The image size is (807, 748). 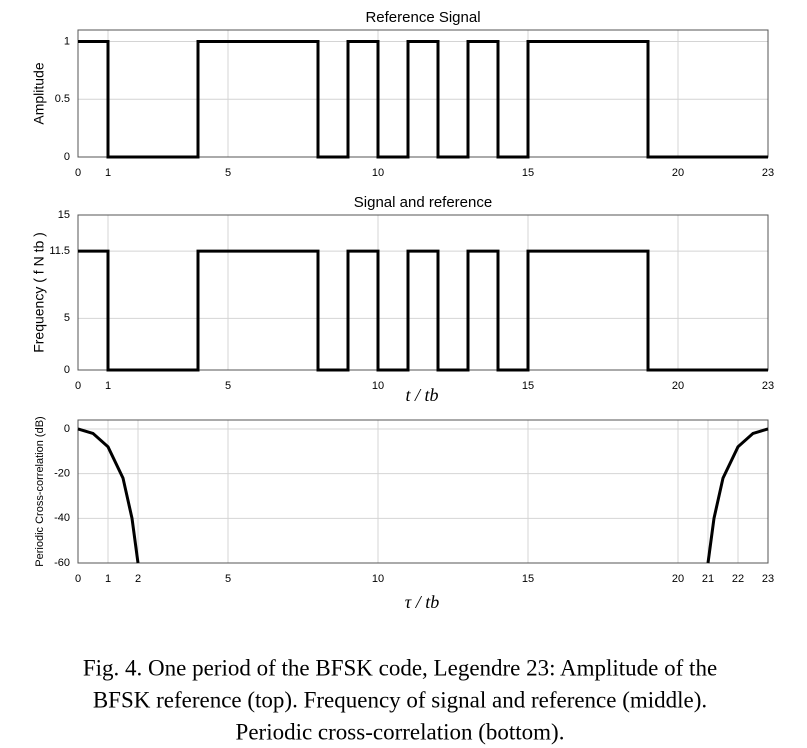 I want to click on y-axis-label: Periodic Cross-correlation (dB), so click(x=40, y=491).